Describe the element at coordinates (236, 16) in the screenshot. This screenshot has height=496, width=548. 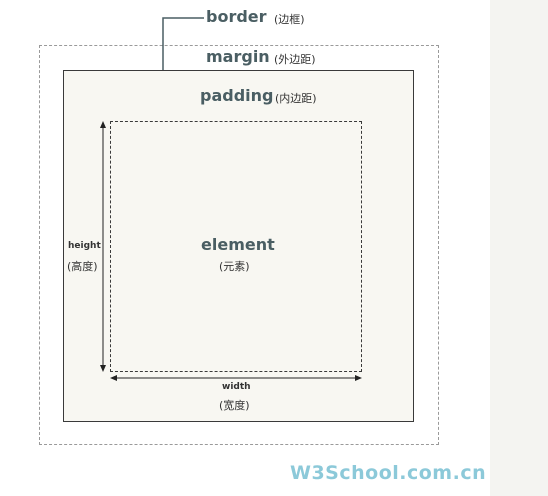
I see `border-label: border` at that location.